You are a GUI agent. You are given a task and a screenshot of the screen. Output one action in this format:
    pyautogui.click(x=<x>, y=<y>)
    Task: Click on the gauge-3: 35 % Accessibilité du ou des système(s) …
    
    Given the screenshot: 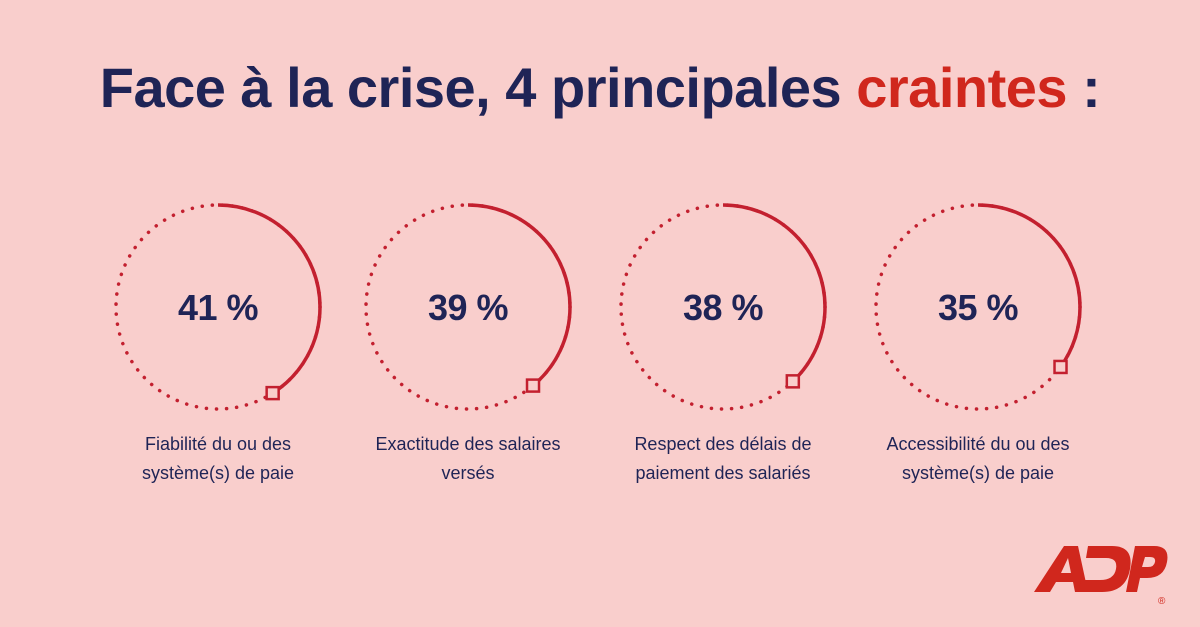 What is the action you would take?
    pyautogui.click(x=998, y=345)
    